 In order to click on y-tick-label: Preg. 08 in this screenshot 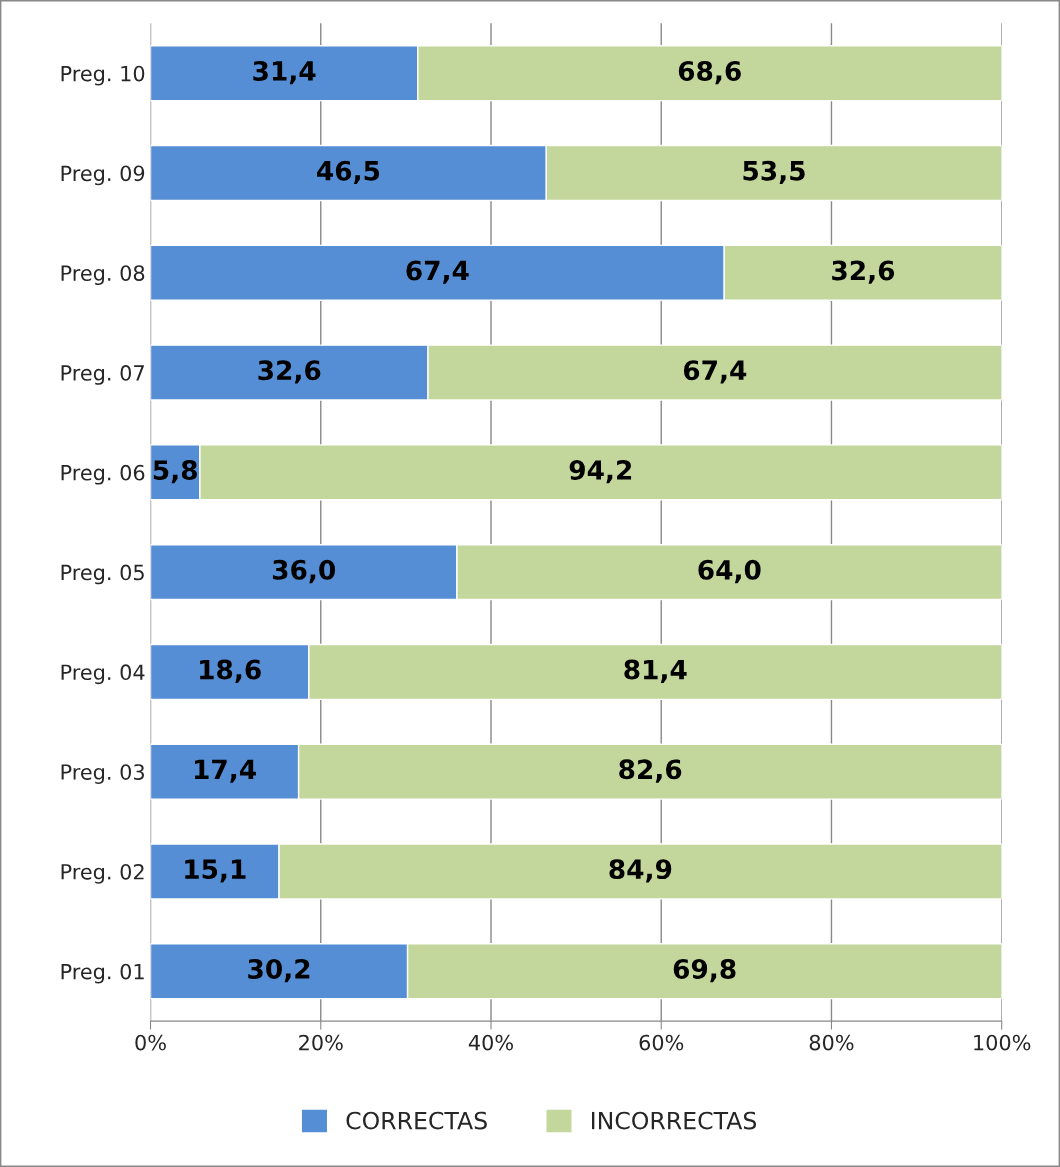, I will do `click(103, 275)`.